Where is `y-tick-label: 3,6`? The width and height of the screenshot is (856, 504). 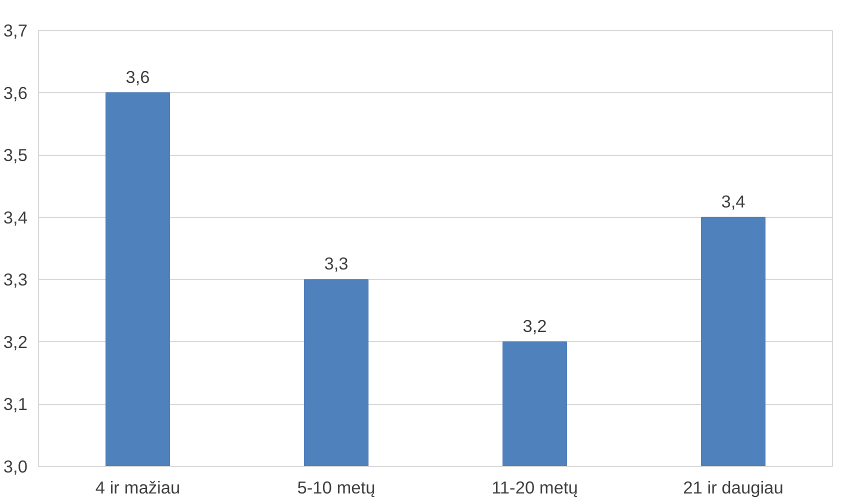
y-tick-label: 3,6 is located at coordinates (15, 92).